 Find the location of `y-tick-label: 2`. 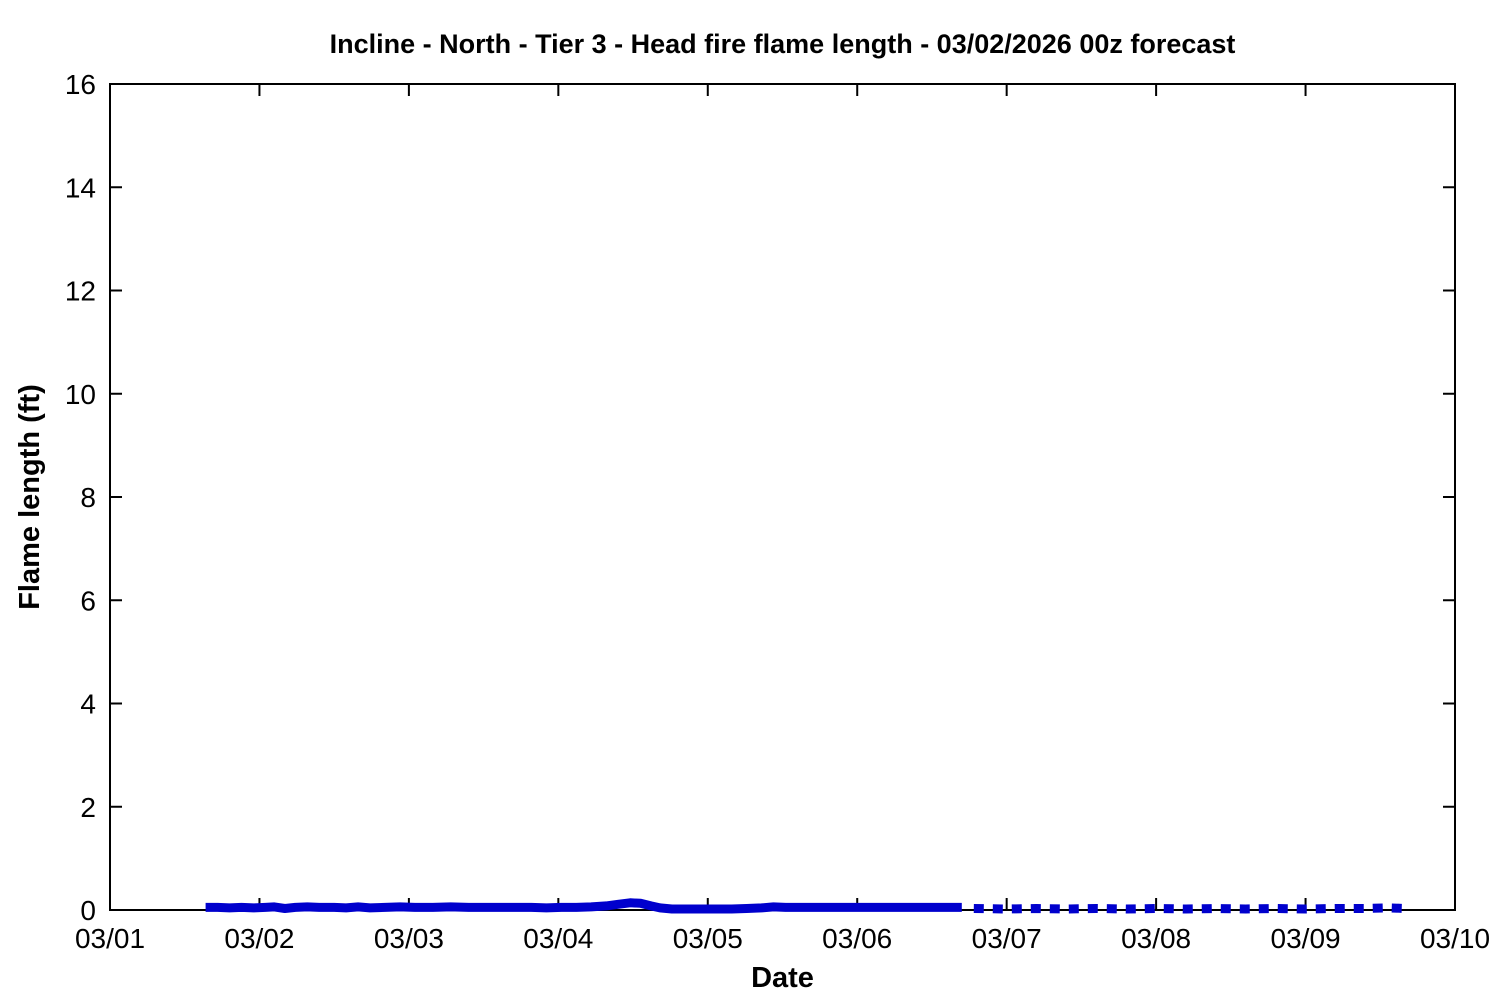

y-tick-label: 2 is located at coordinates (88, 807).